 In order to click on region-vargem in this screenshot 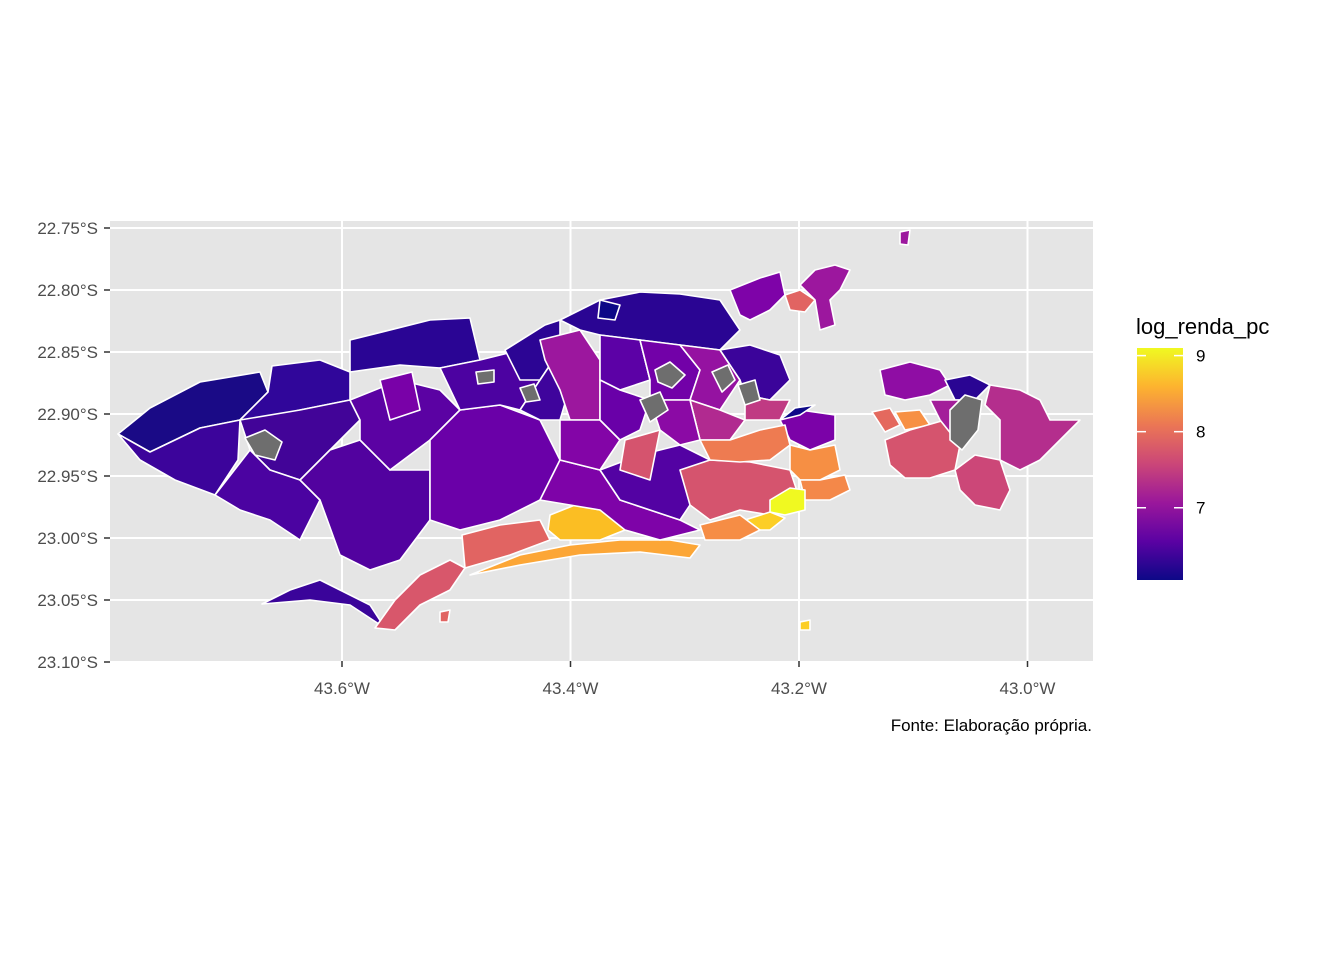, I will do `click(506, 544)`.